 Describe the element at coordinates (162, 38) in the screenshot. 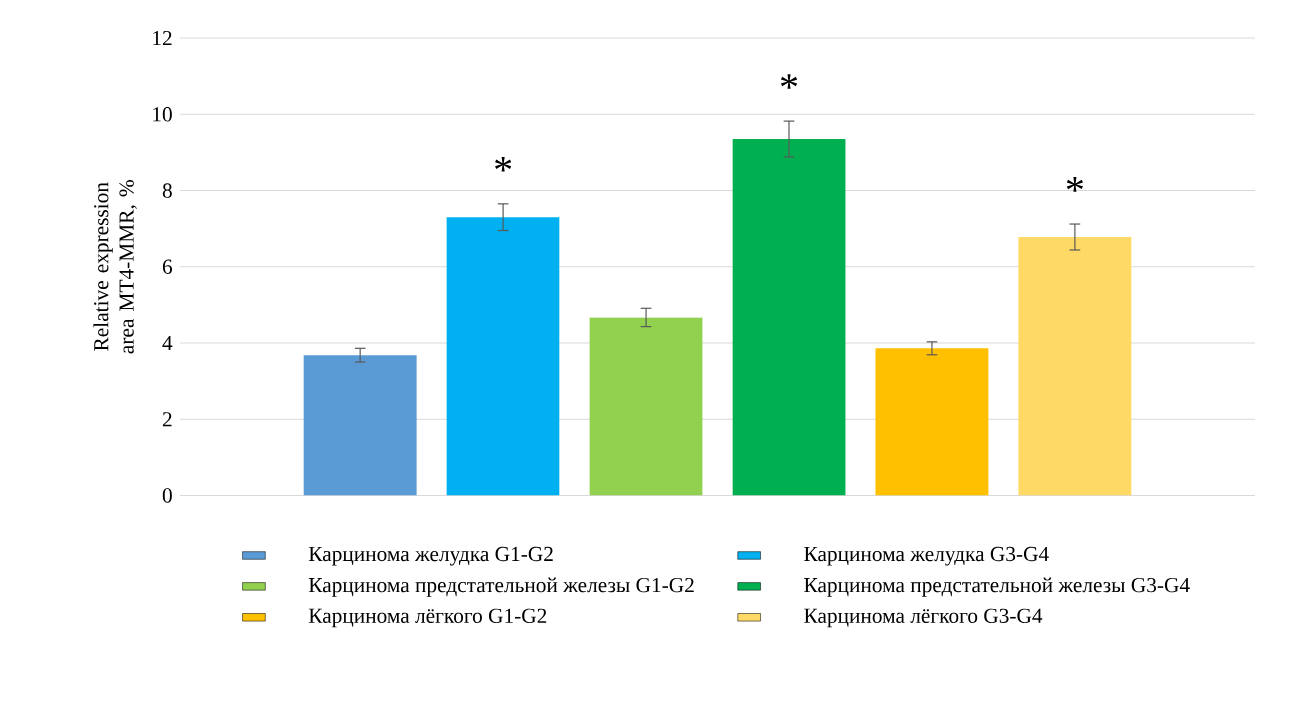

I see `y-tick-label: 12` at that location.